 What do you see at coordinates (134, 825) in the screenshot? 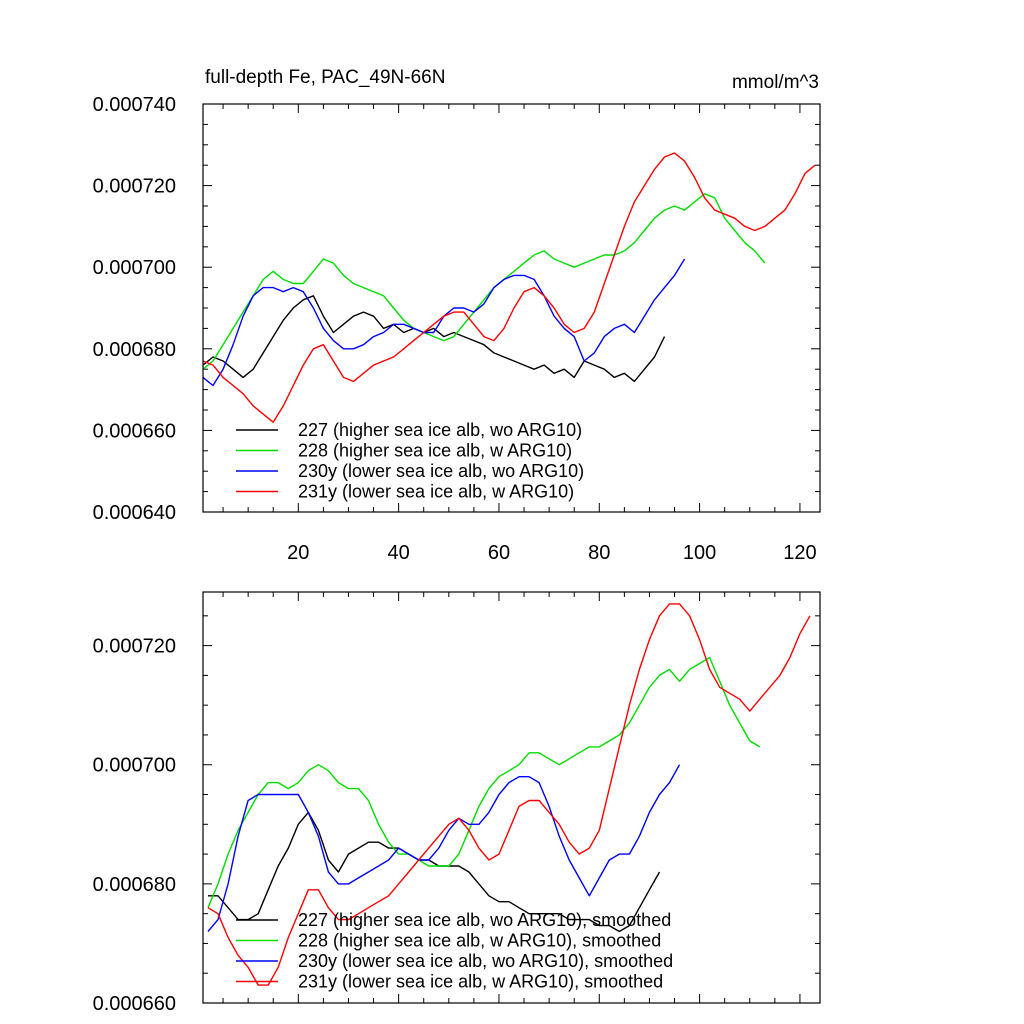
I see `bottom-panel-y-tick-labels: 0.000660 0.000680 0.000700 0.000720` at bounding box center [134, 825].